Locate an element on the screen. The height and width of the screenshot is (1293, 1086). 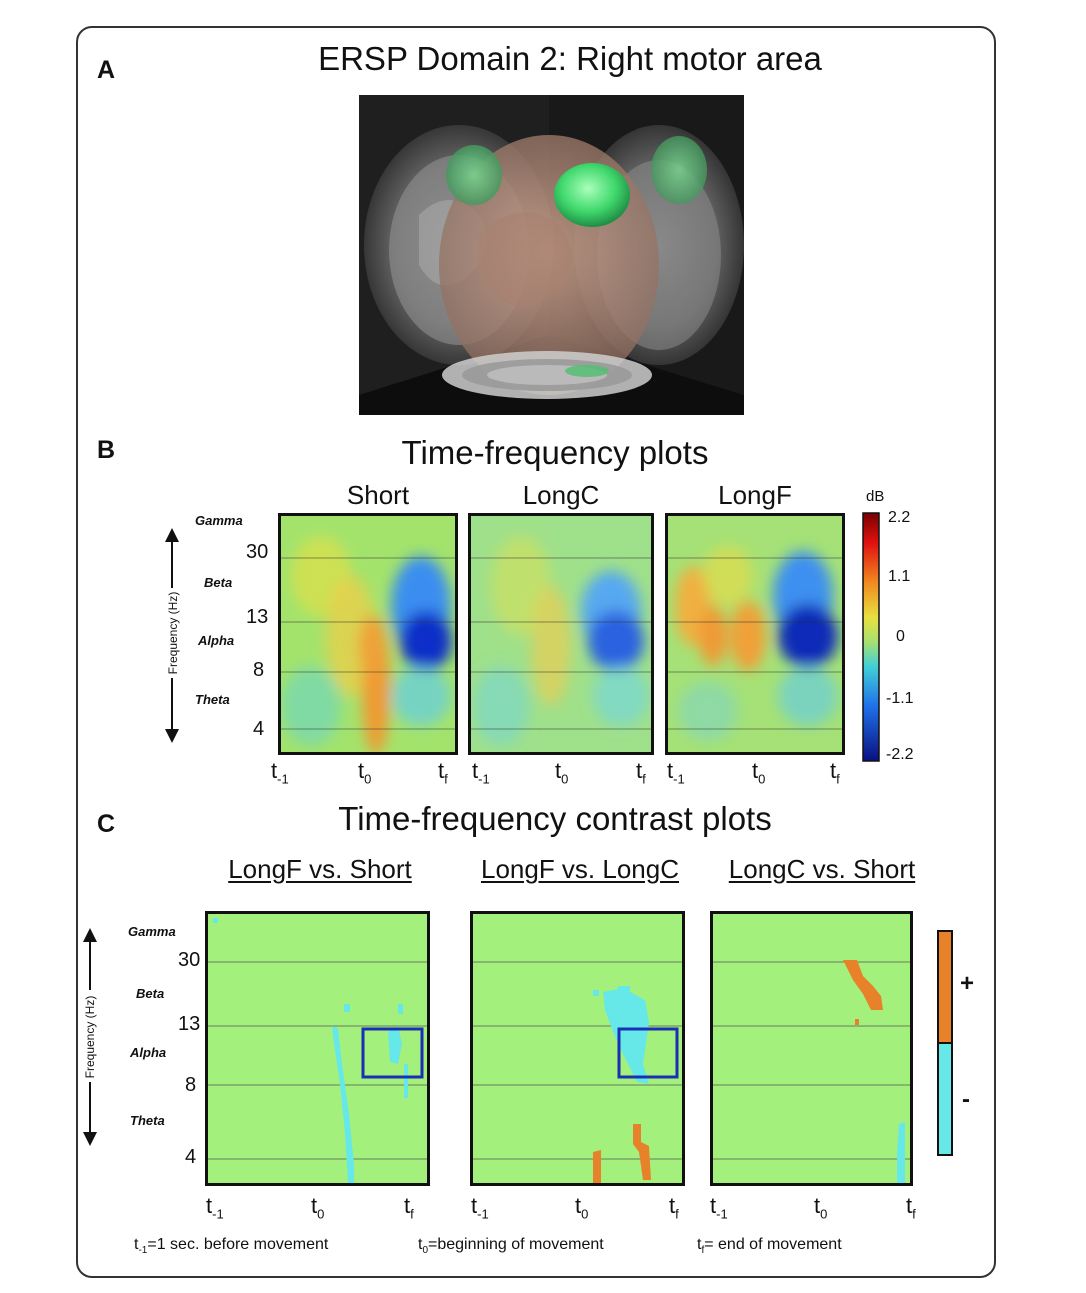
b2-tick-tm1: t-1 is located at coordinates (481, 772).